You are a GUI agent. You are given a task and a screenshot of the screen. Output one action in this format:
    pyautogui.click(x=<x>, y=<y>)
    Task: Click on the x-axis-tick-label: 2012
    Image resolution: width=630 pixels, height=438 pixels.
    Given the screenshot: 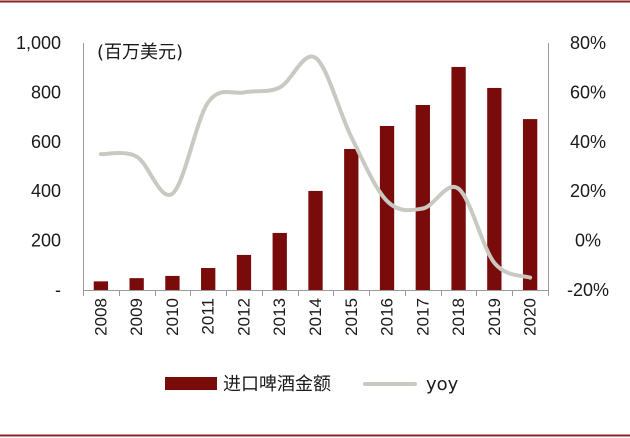 What is the action you would take?
    pyautogui.click(x=243, y=317)
    